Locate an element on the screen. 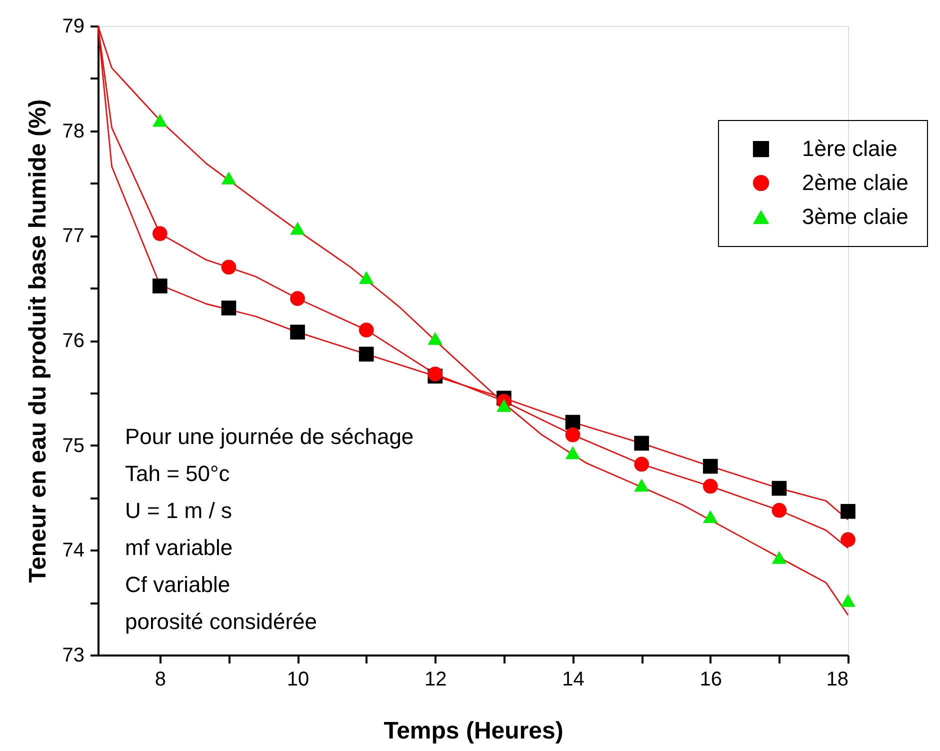 This screenshot has height=751, width=940. x-tick-label: 12 is located at coordinates (435, 679).